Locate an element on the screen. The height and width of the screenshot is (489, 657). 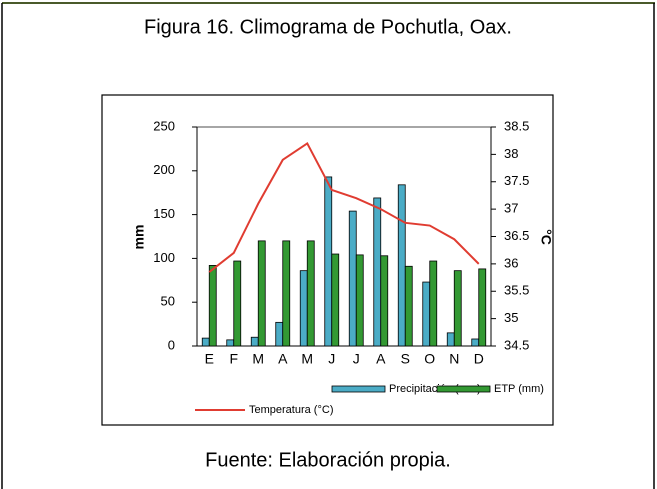
chart-title: Figura 16. Climograma de Pochutla, Oax. is located at coordinates (328, 27).